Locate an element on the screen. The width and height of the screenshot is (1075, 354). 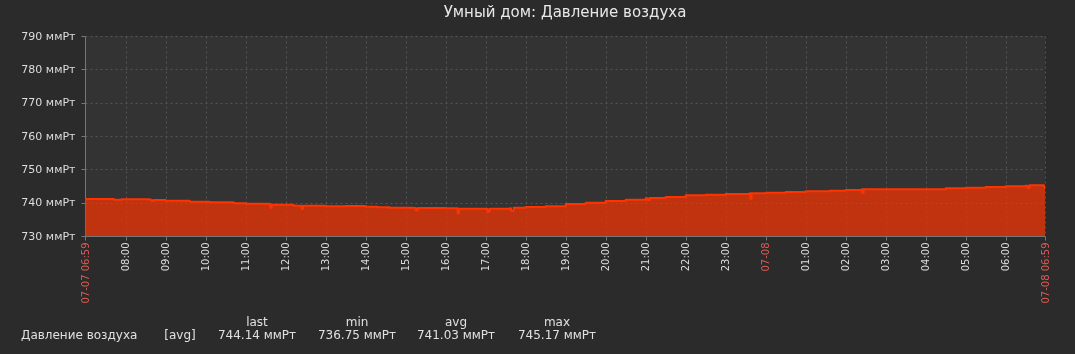
text: min is located at coordinates (357, 322).